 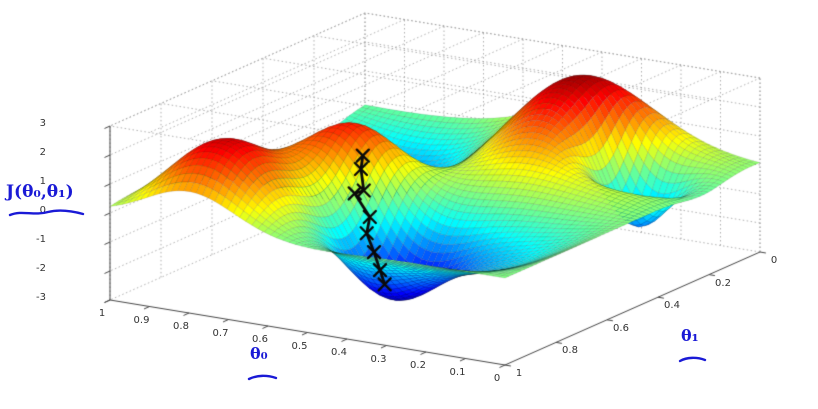 I want to click on theta0-axis-label: θ₀, so click(x=259, y=353).